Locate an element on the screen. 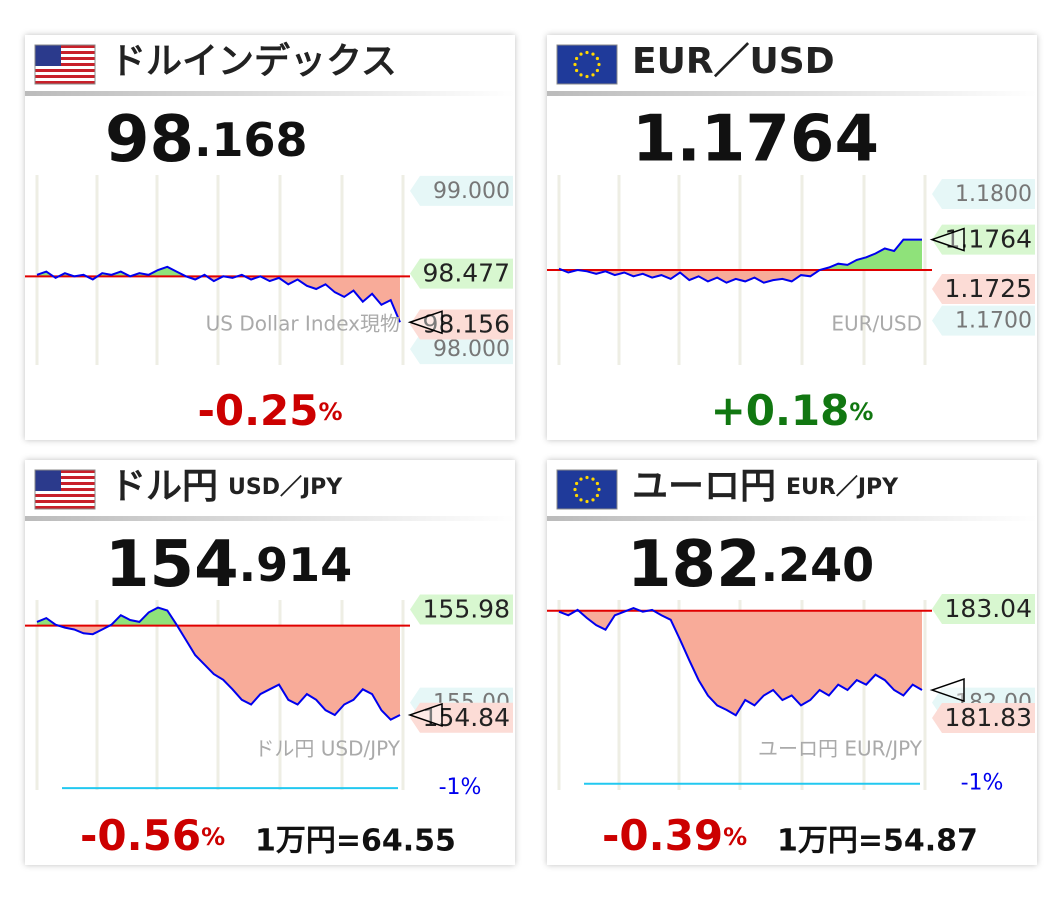  price: 1.1764 is located at coordinates (755, 140).